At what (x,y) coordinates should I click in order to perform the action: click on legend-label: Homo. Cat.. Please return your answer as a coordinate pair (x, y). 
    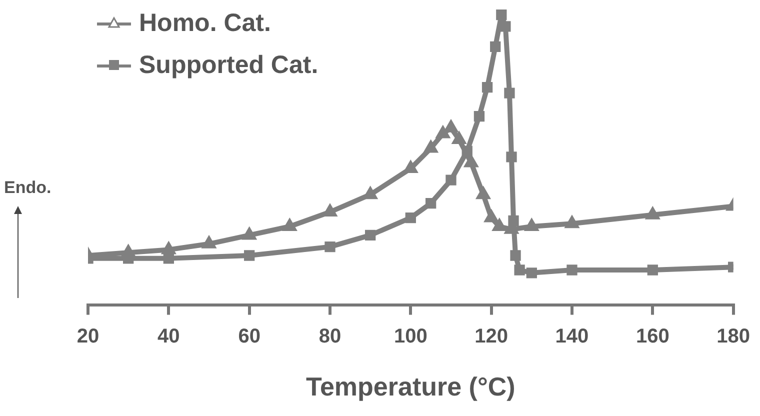
    Looking at the image, I should click on (205, 23).